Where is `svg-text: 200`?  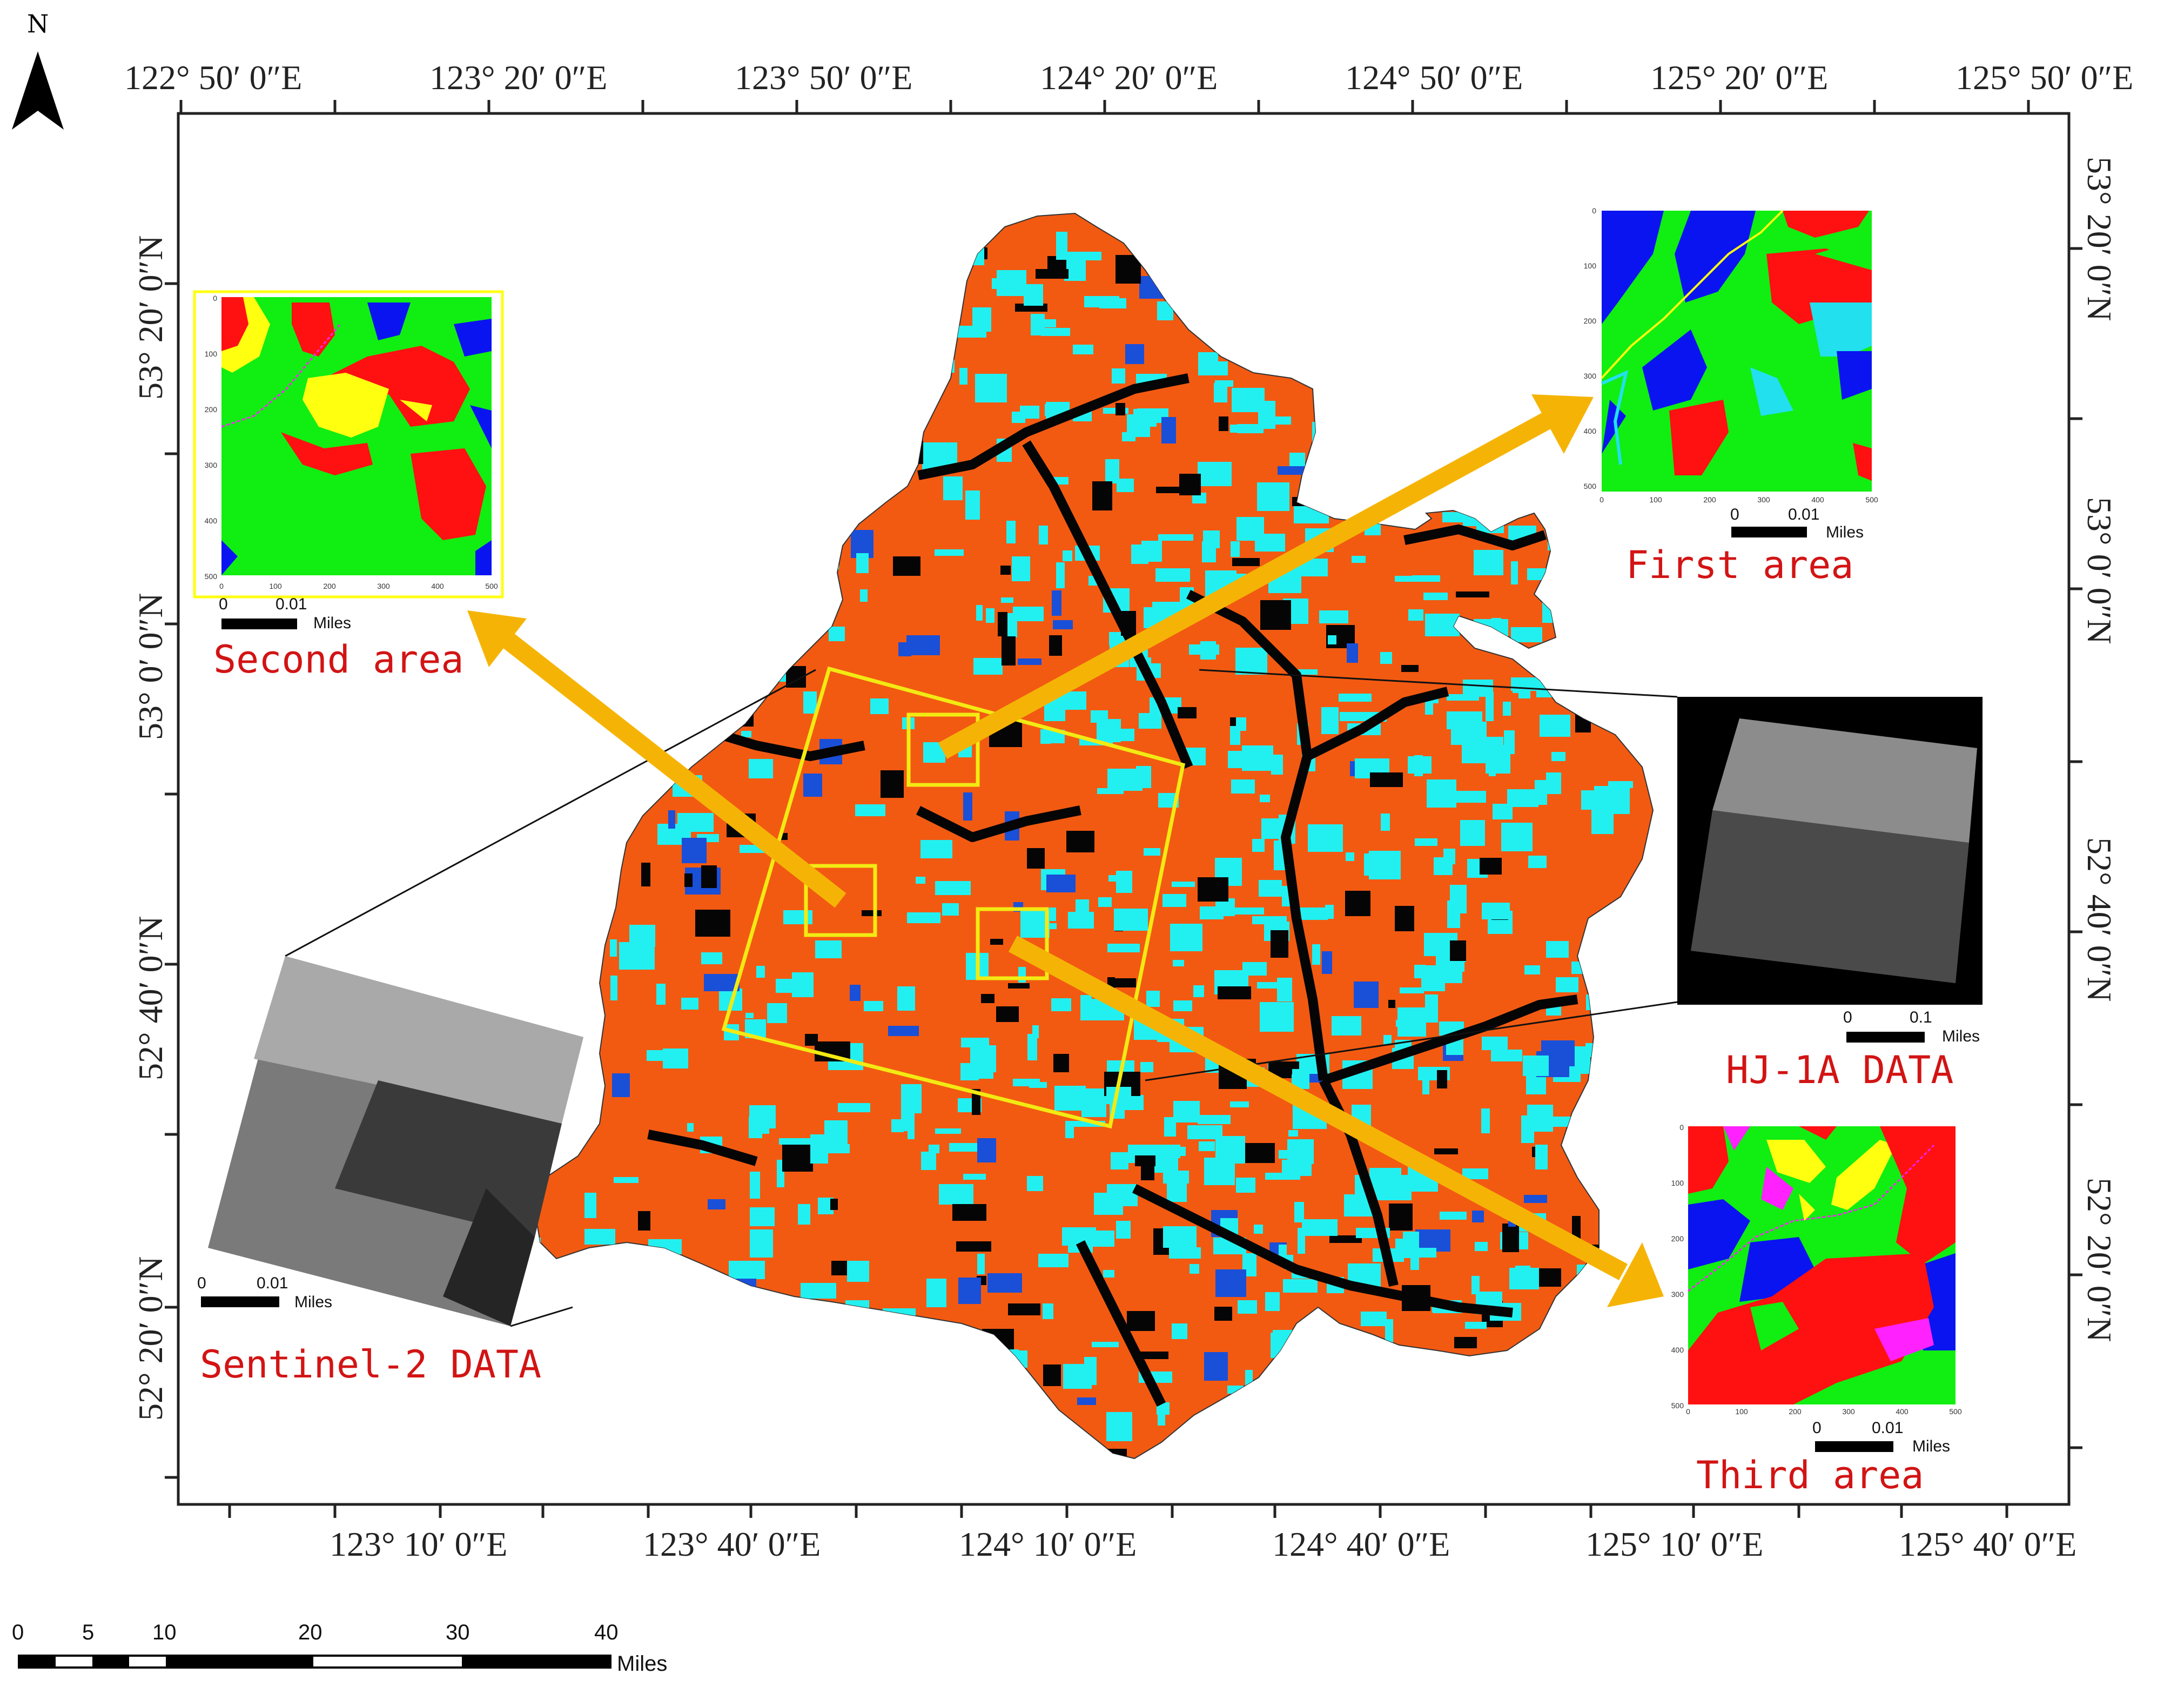 svg-text: 200 is located at coordinates (212, 409).